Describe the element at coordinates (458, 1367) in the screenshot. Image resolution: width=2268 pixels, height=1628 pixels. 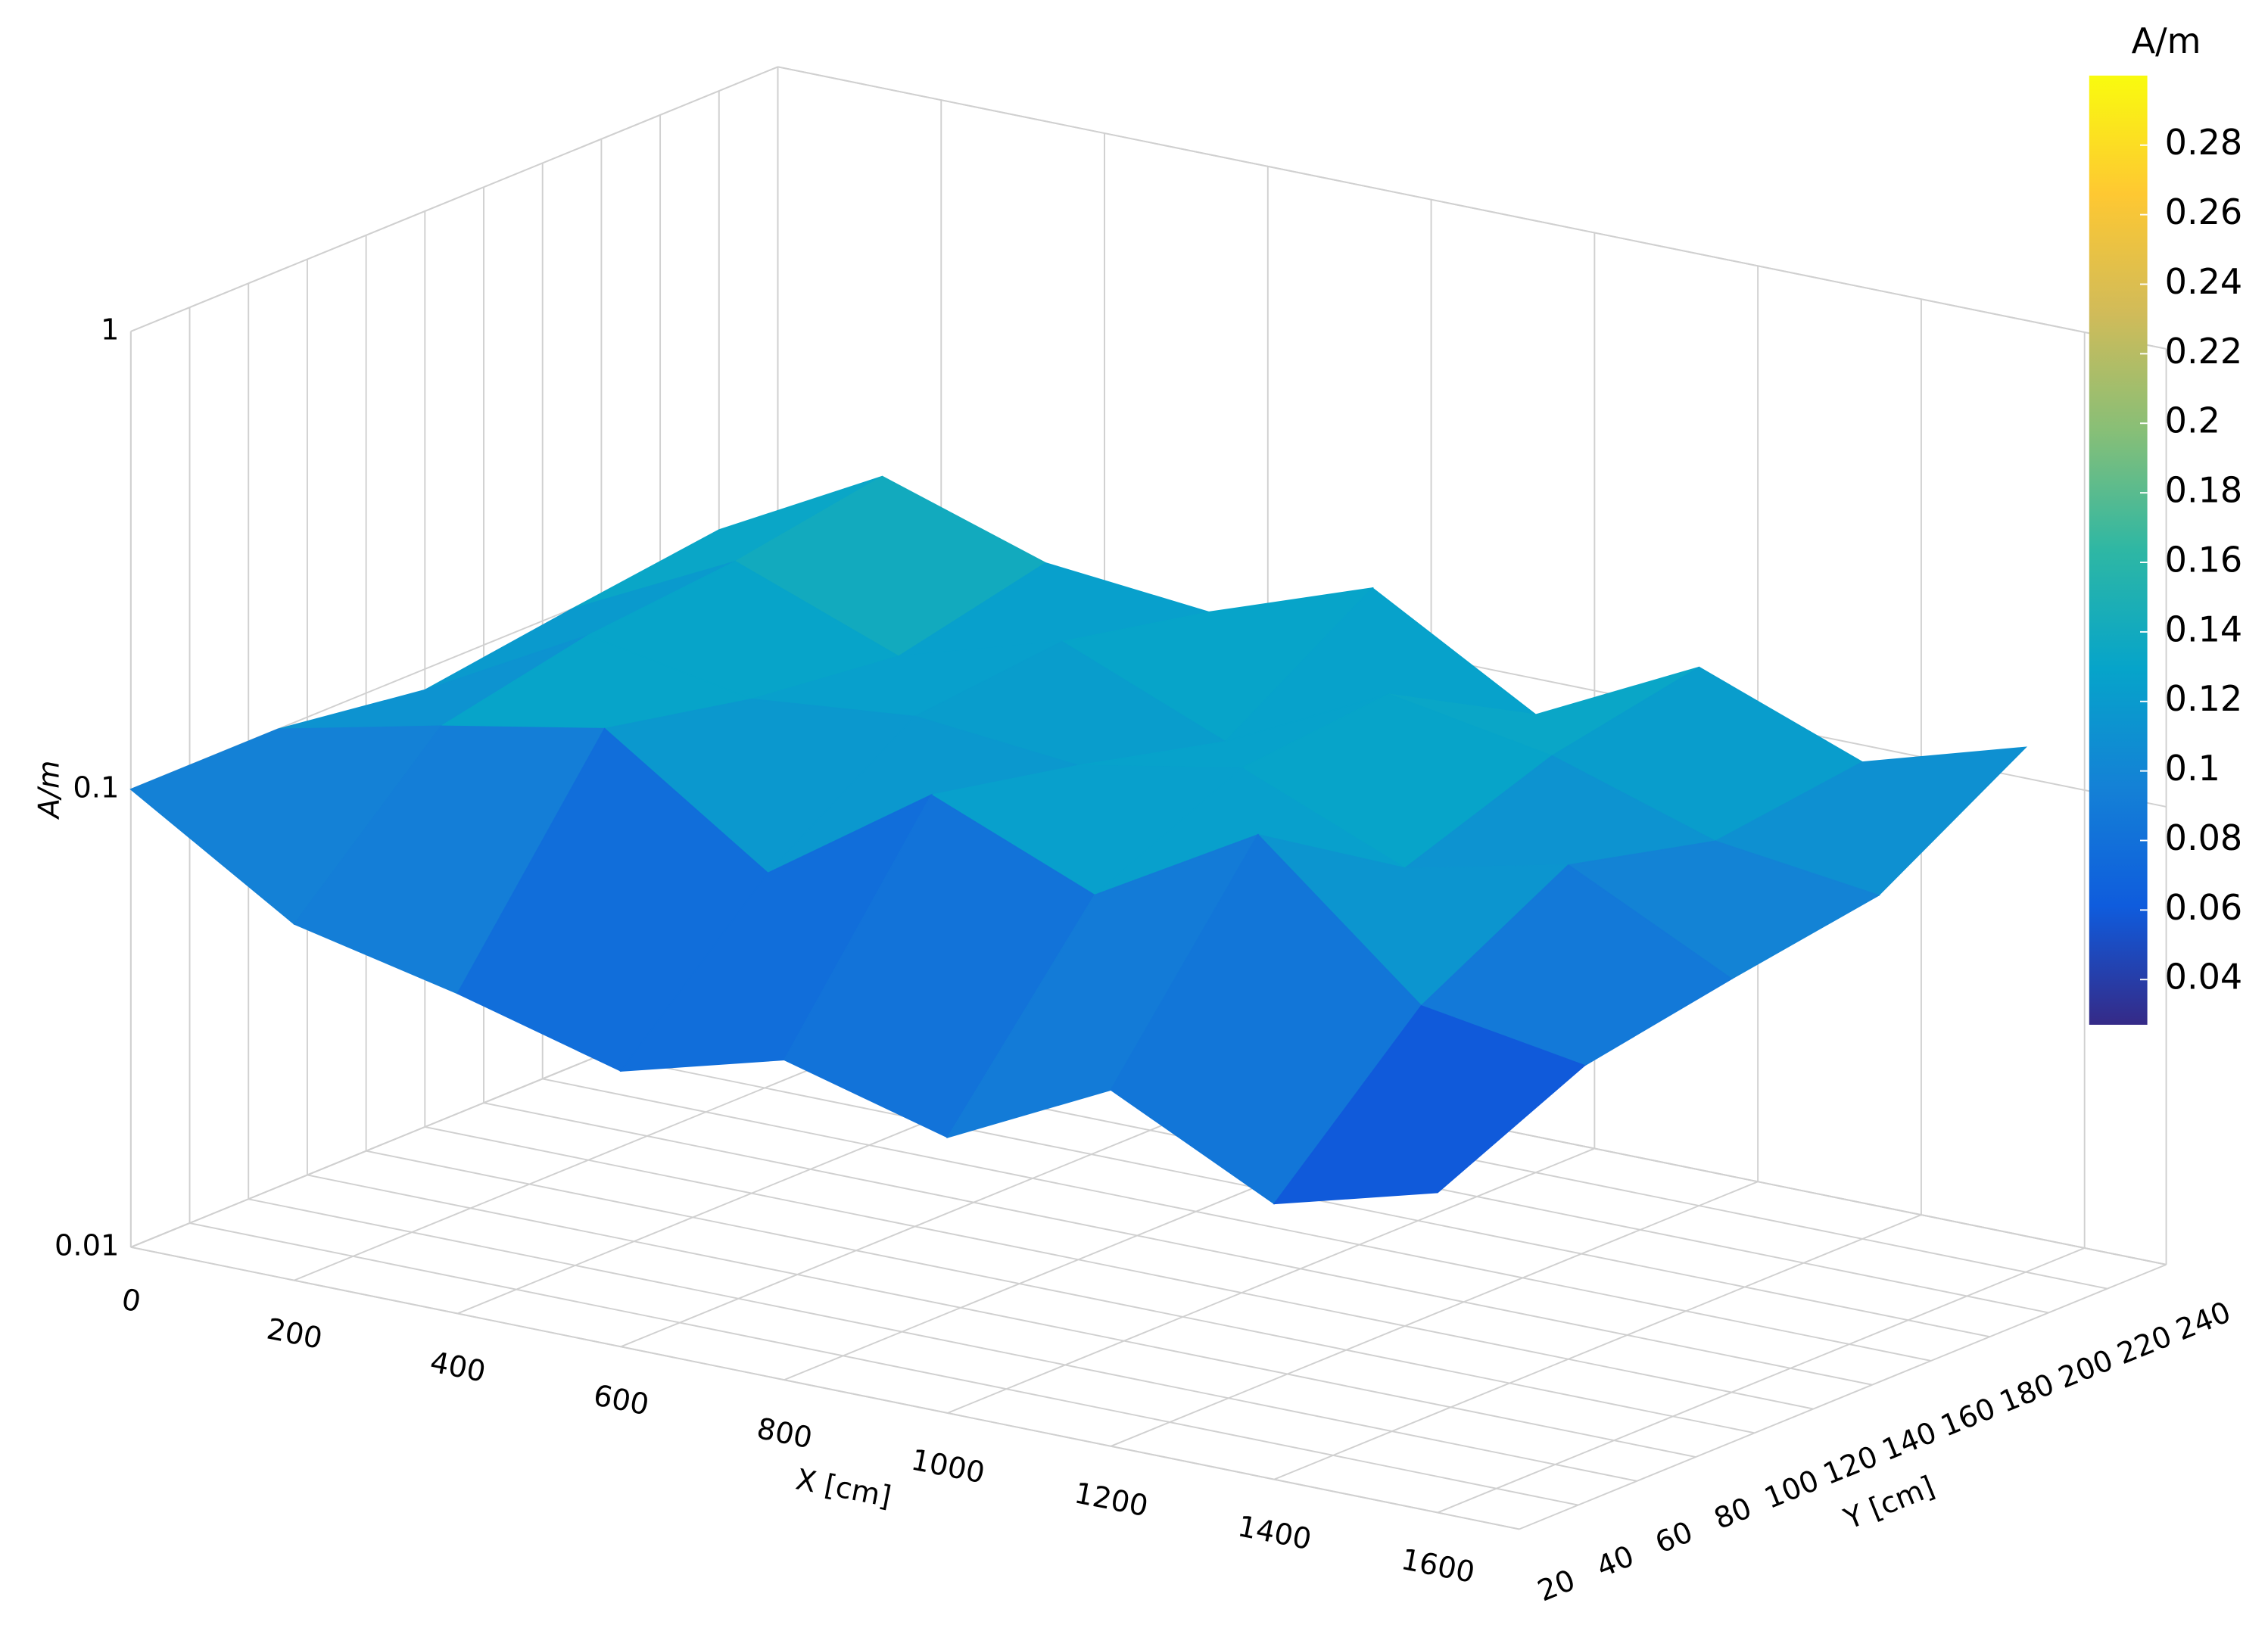
I see `x-tick-label: 400` at that location.